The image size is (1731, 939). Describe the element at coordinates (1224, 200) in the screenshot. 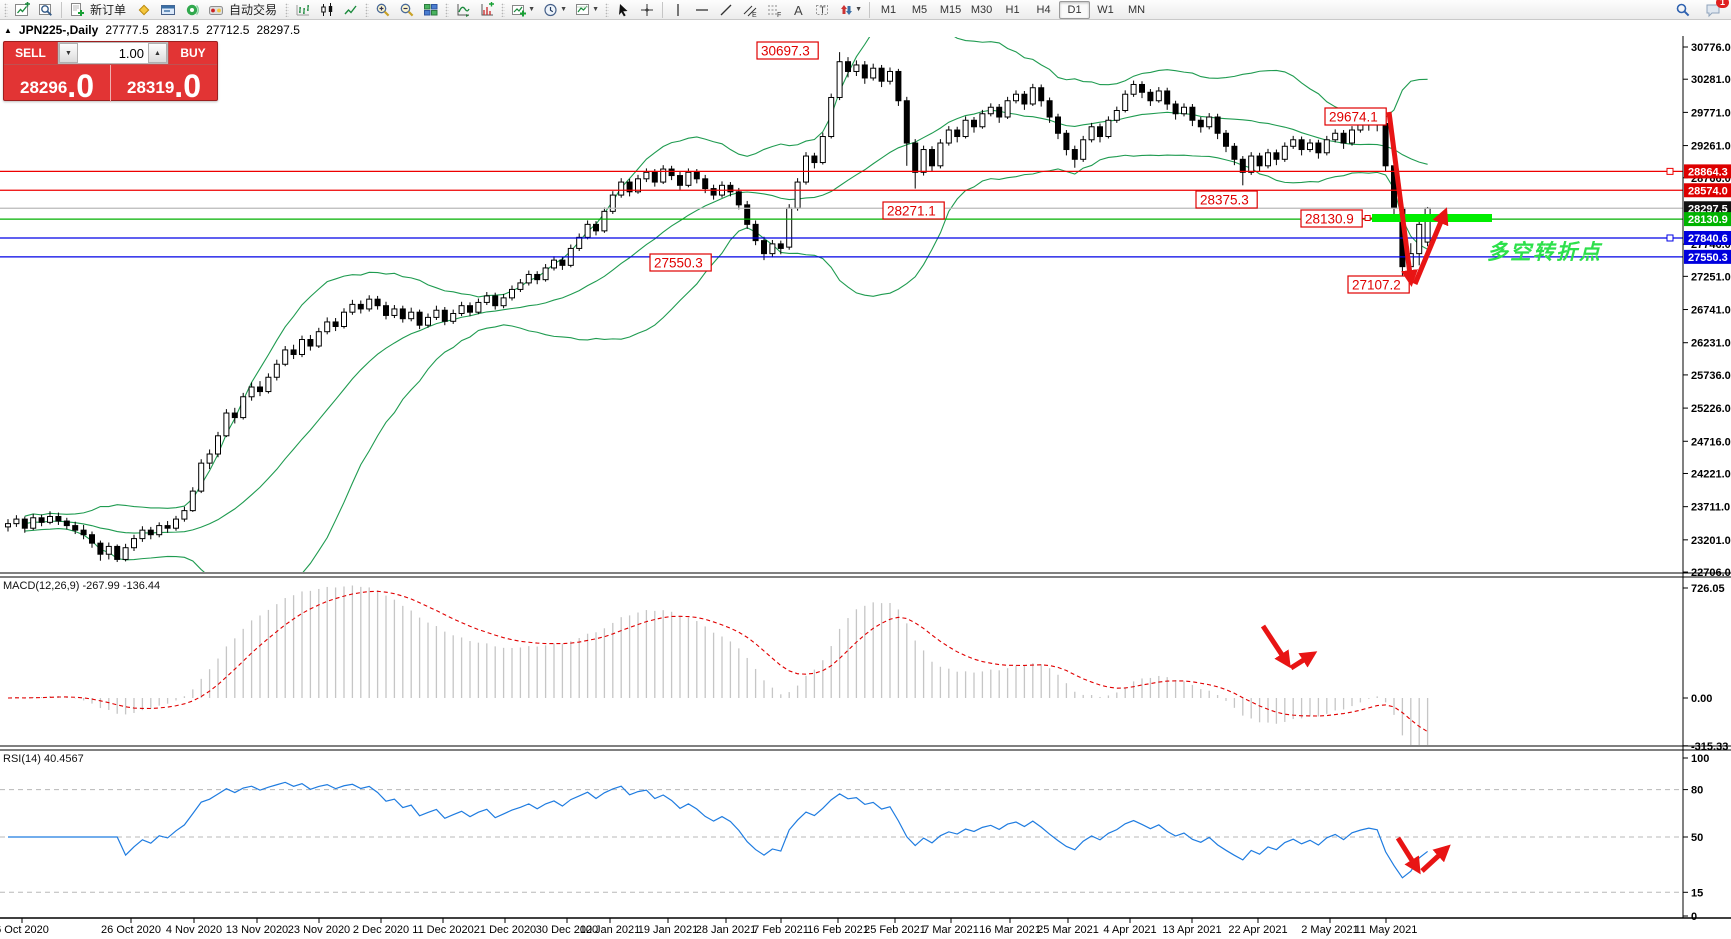

I see `svg-text: 28375.3` at that location.